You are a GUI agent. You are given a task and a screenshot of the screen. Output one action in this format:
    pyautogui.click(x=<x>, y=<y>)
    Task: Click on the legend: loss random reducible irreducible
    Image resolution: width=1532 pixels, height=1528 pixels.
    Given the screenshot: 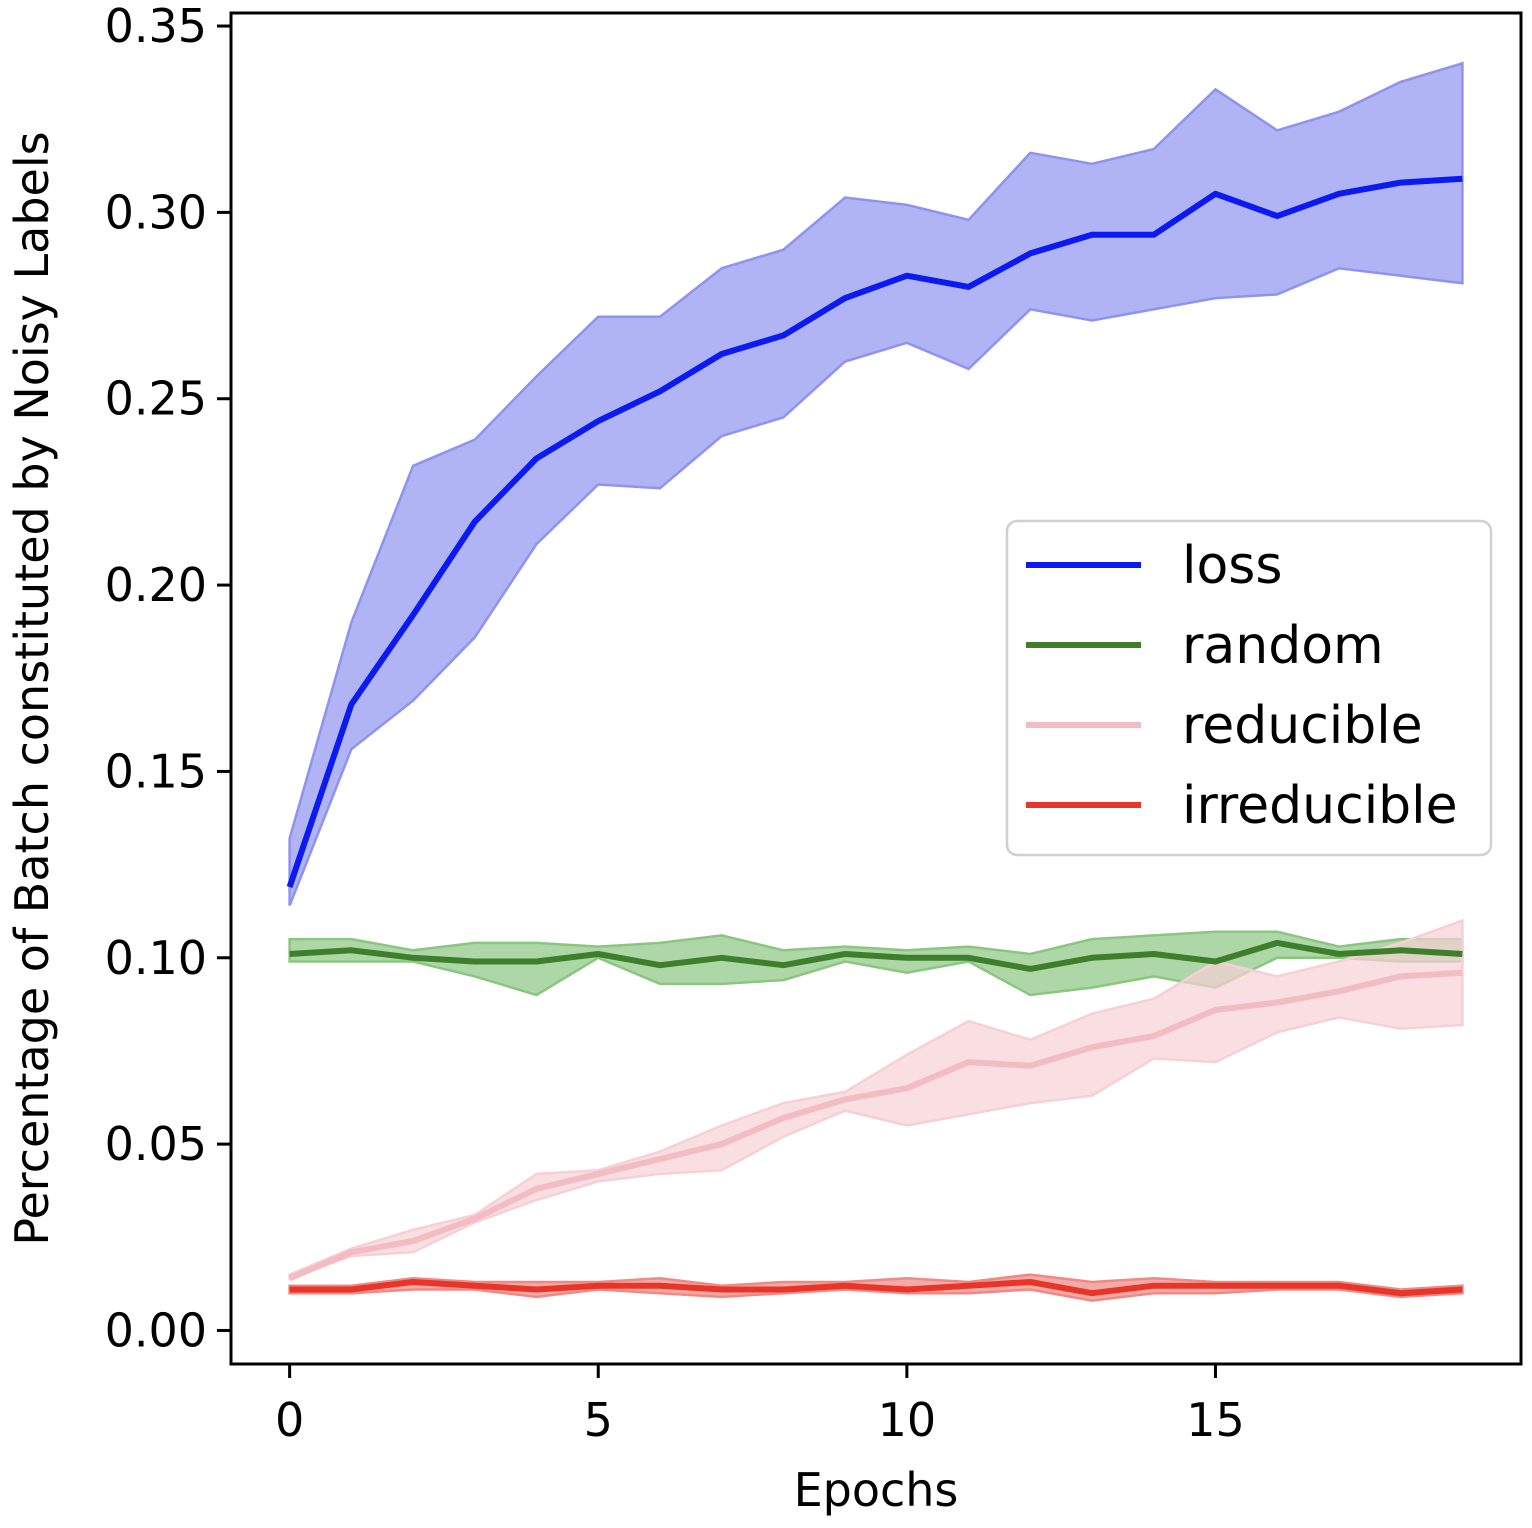 What is the action you would take?
    pyautogui.click(x=1249, y=688)
    